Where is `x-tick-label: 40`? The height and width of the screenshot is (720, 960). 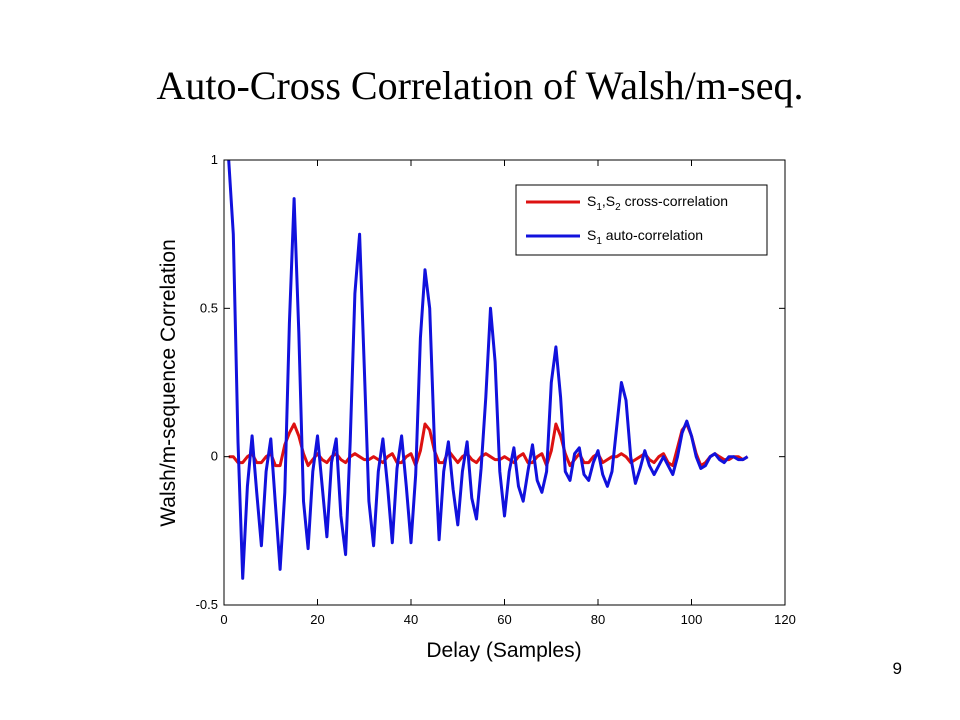
x-tick-label: 40 is located at coordinates (411, 619).